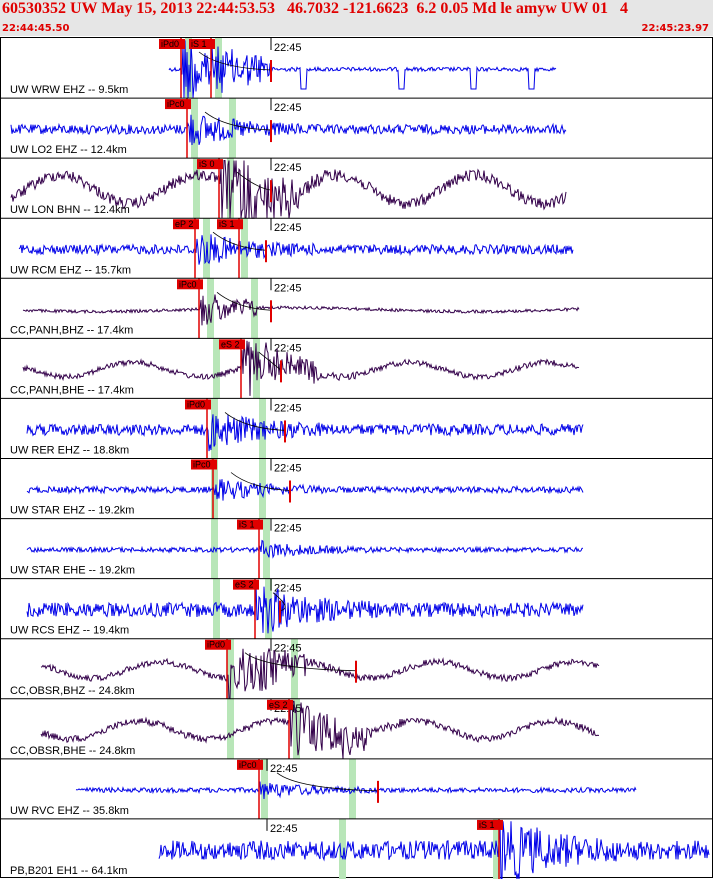  I want to click on phase-pick-label: eP 2, so click(184, 224).